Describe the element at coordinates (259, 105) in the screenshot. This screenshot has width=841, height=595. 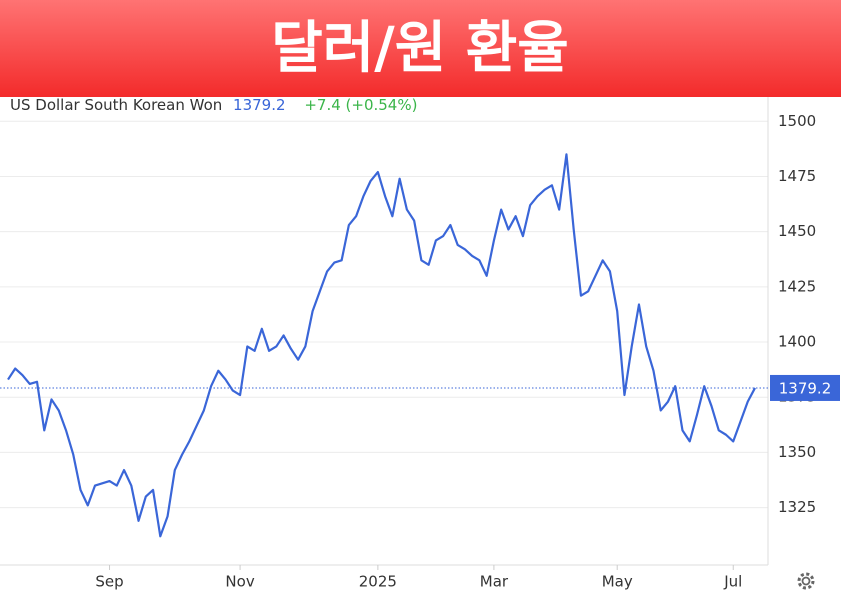
I see `last-price: 1379.2` at that location.